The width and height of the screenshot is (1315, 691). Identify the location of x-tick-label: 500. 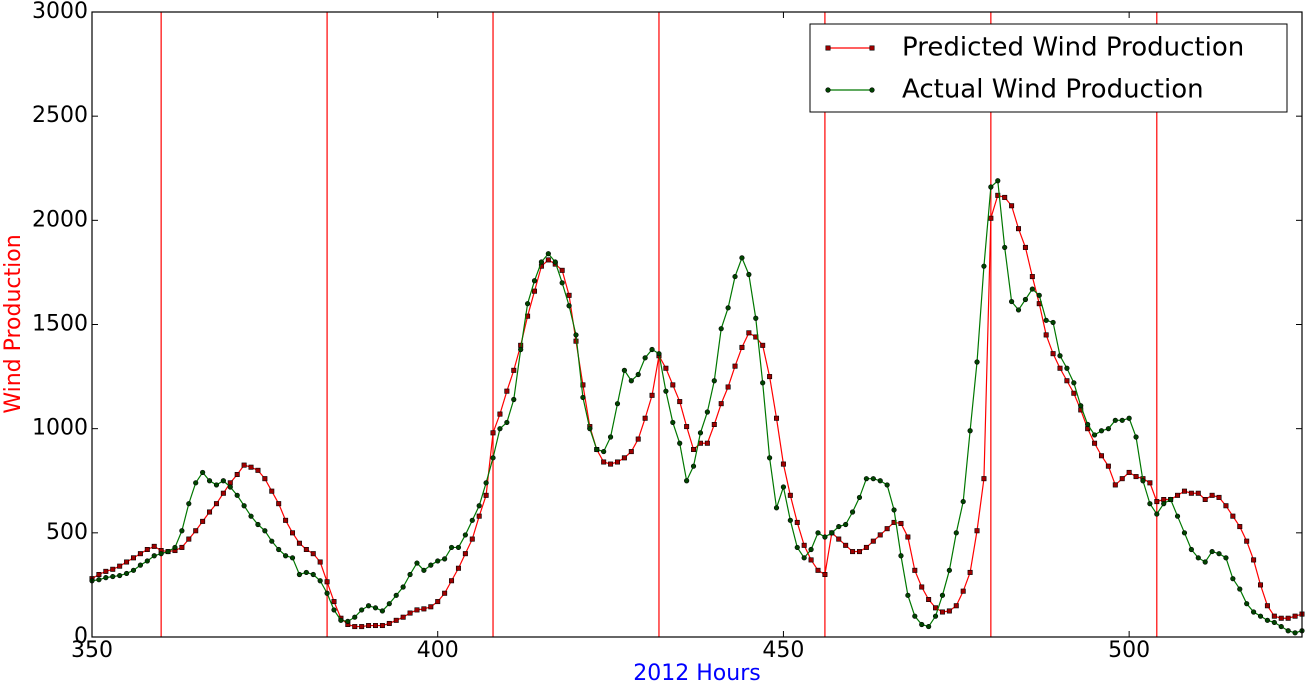
(1129, 650).